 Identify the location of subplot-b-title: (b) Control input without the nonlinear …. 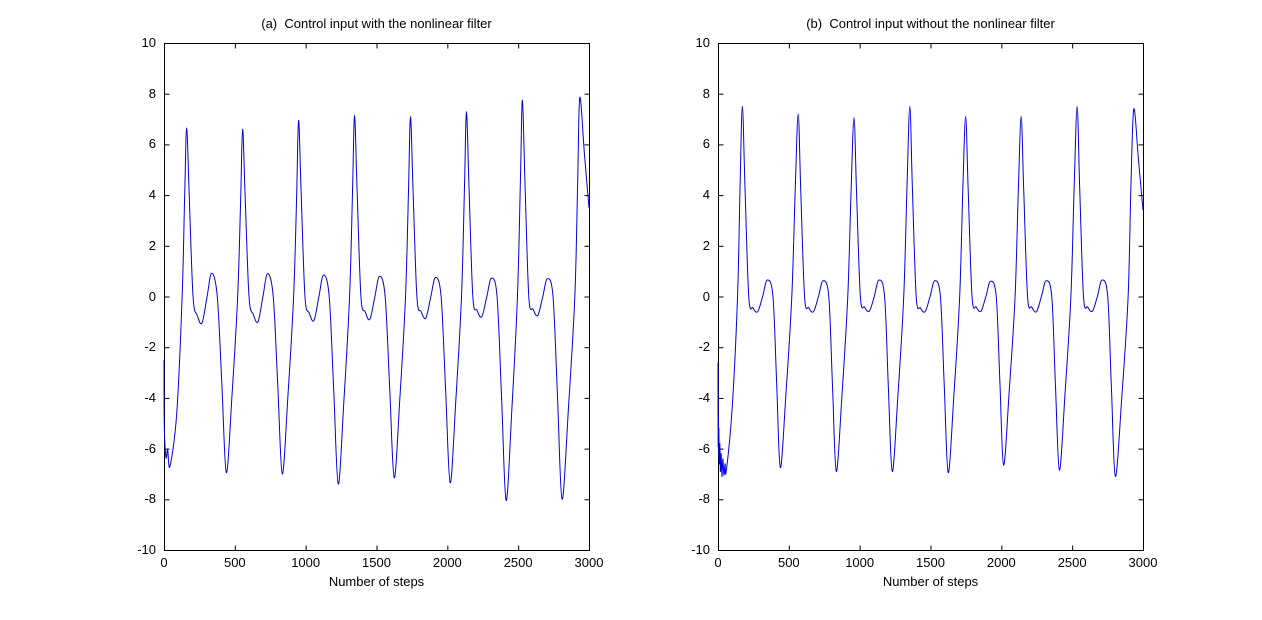
(930, 23).